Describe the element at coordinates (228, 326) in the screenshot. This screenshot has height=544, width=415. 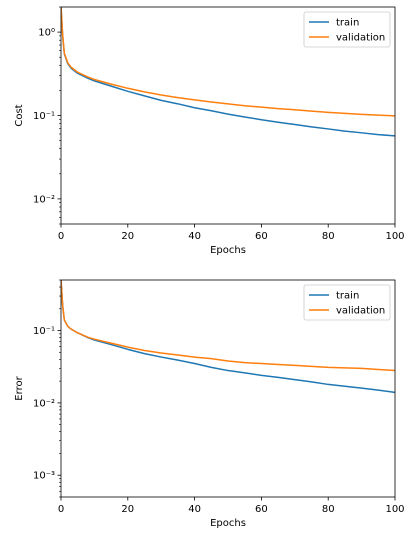
I see `series-line-validation` at that location.